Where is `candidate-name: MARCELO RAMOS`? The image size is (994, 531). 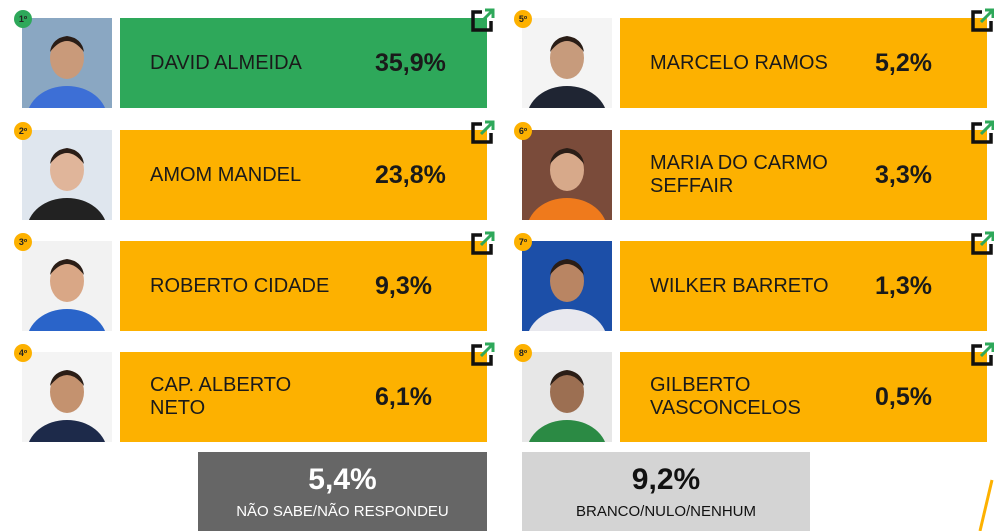 candidate-name: MARCELO RAMOS is located at coordinates (739, 63).